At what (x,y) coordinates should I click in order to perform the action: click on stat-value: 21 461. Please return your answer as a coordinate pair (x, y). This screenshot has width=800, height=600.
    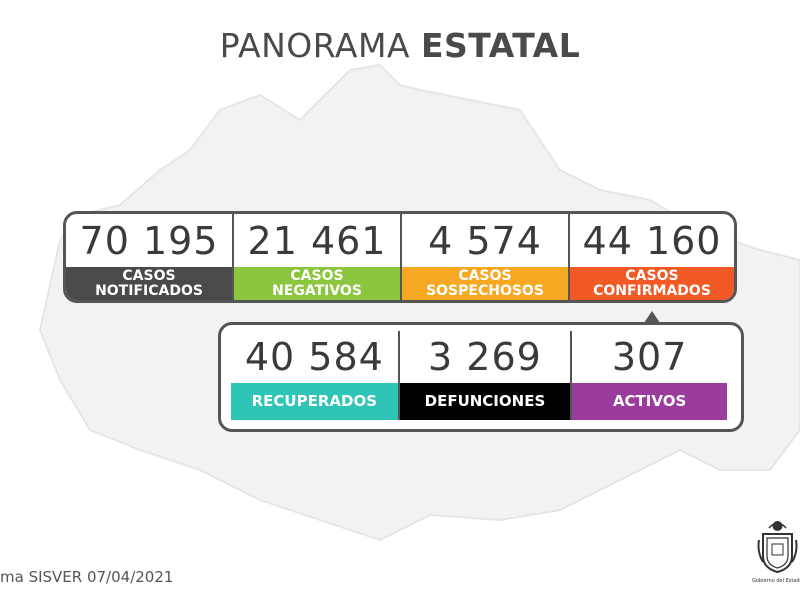
    Looking at the image, I should click on (317, 240).